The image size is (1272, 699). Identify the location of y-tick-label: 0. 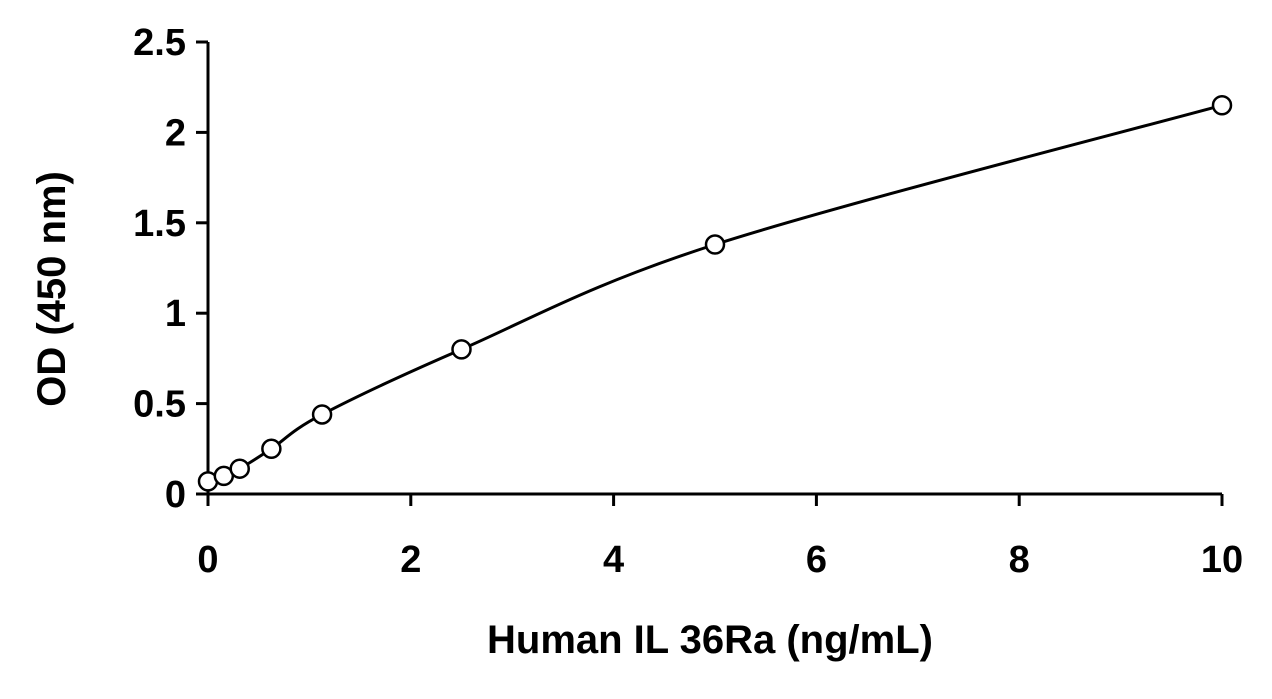
(175, 495).